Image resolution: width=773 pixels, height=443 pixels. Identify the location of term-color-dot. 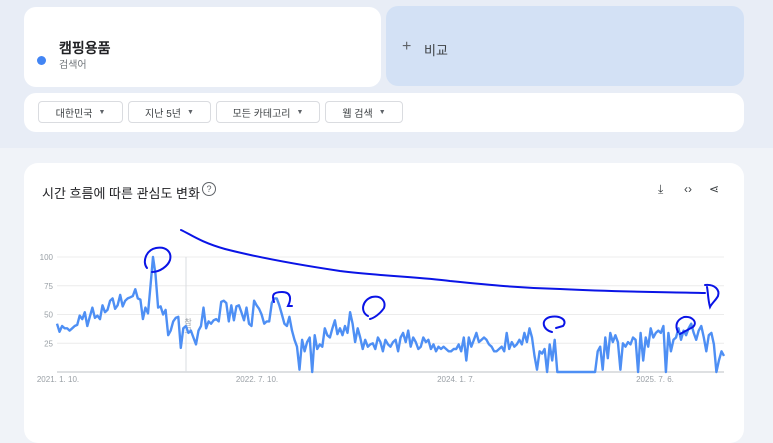
(41, 60).